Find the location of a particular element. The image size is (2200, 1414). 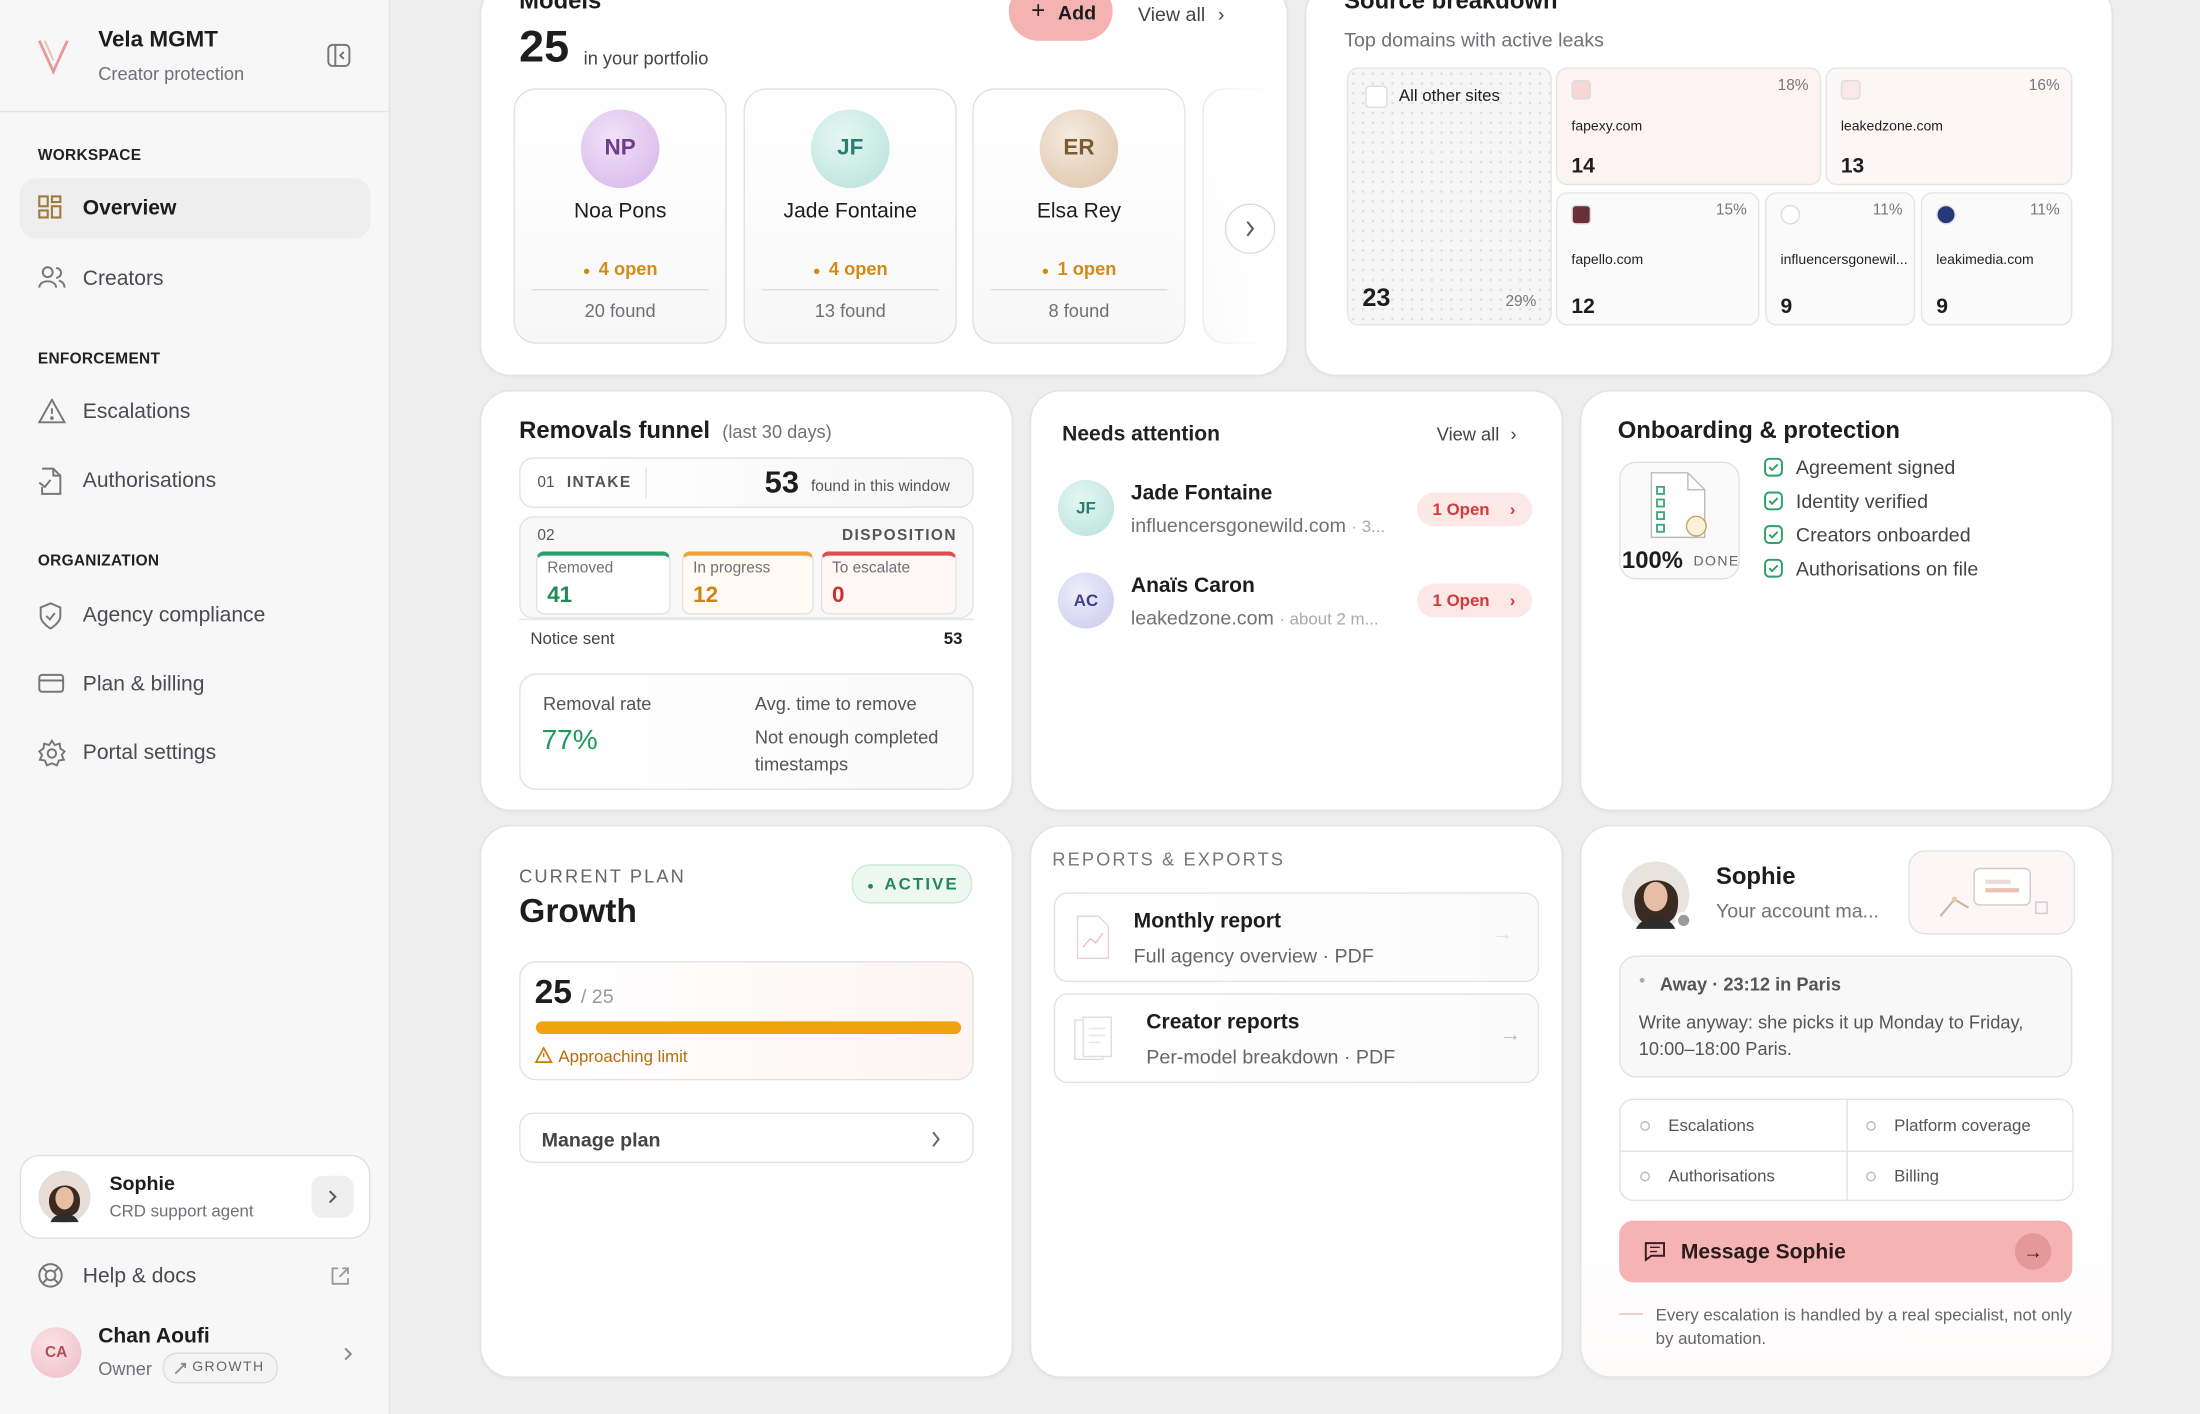

user-menu: CA Chan Aoufi Owner GROWTH is located at coordinates (195, 1354).